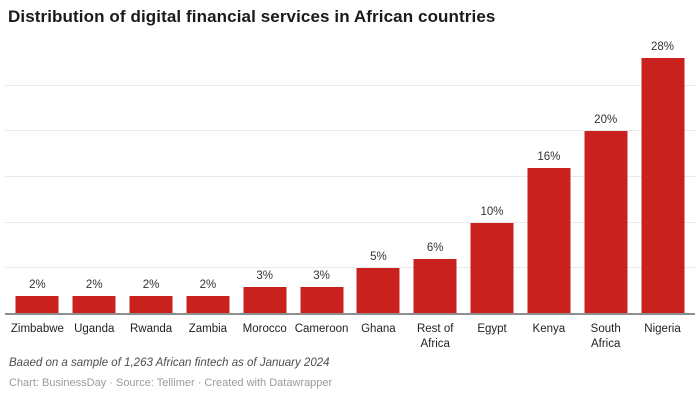 The image size is (700, 400). Describe the element at coordinates (264, 187) in the screenshot. I see `bar-column-morocco: 3% Morocco` at that location.